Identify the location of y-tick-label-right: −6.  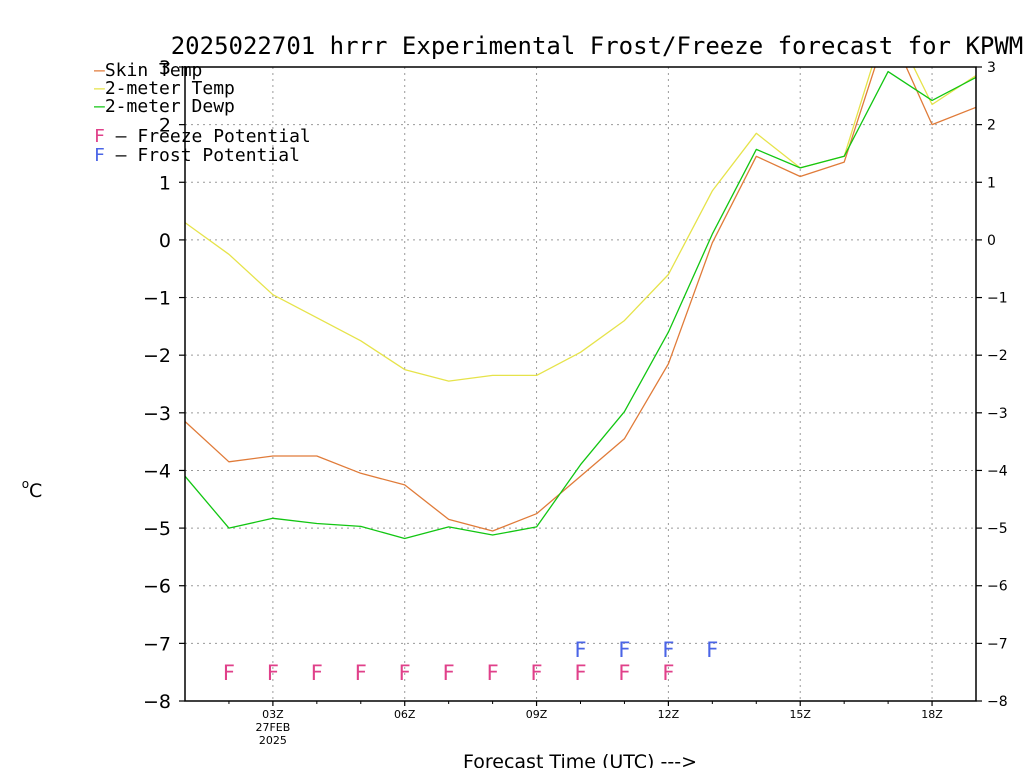
(997, 587).